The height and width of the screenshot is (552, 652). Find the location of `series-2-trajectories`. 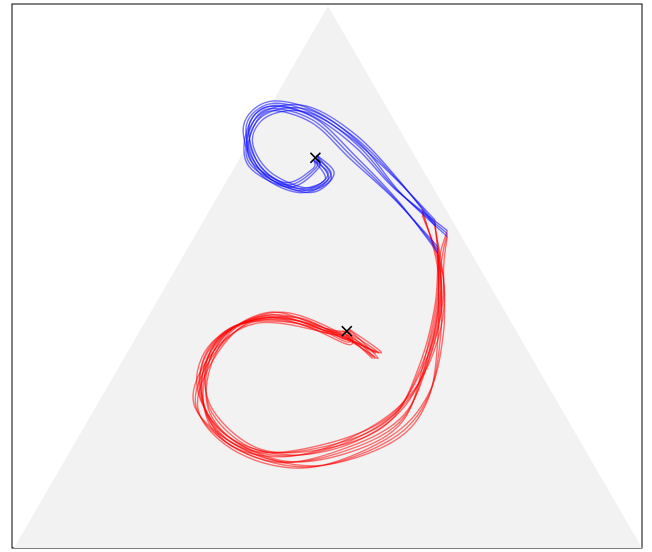

series-2-trajectories is located at coordinates (345, 177).